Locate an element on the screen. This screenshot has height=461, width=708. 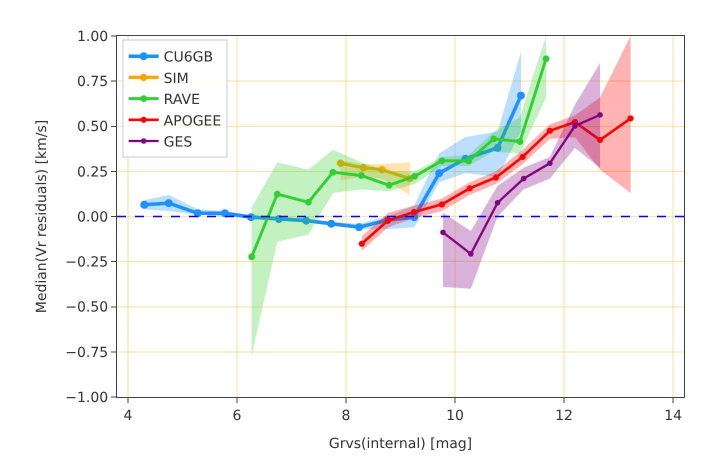
legend-label: GES is located at coordinates (178, 142).